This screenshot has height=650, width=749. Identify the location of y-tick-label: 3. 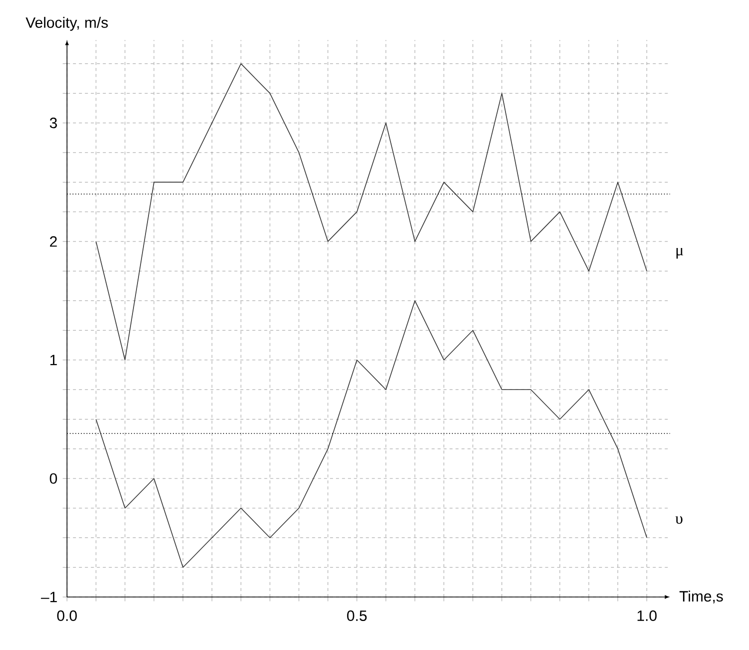
(53, 123).